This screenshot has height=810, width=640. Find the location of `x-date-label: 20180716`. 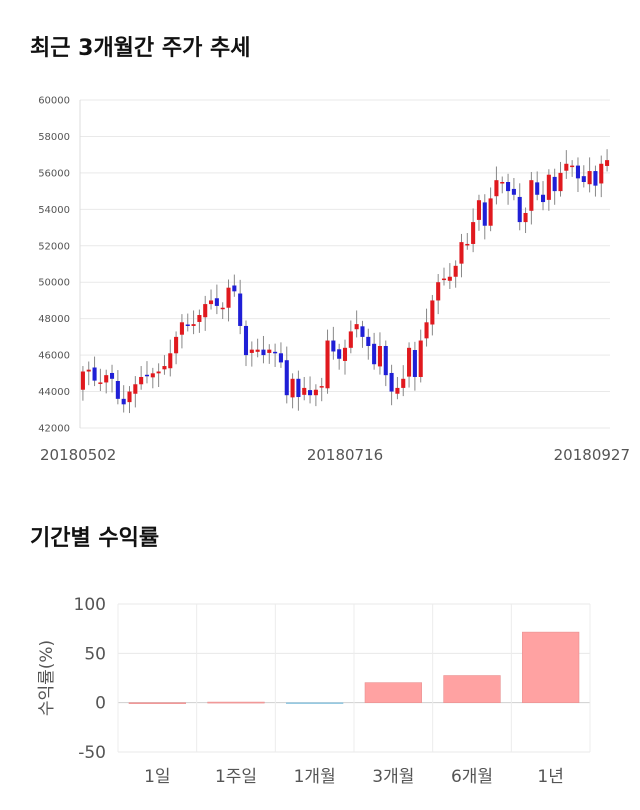

x-date-label: 20180716 is located at coordinates (345, 455).